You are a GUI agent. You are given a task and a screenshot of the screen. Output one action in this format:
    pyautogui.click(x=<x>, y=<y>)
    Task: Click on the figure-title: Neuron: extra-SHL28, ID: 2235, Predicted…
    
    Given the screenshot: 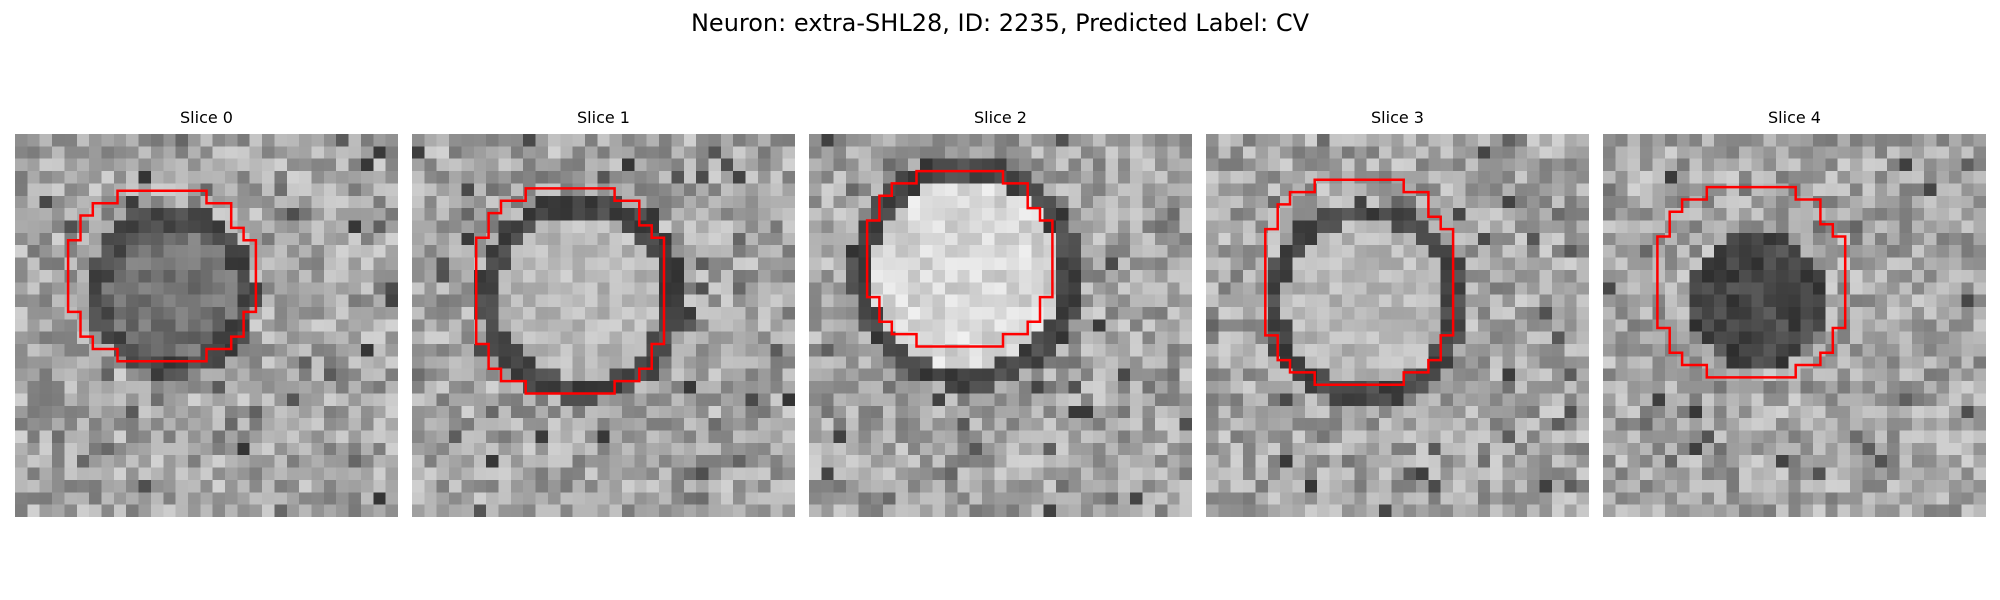 What is the action you would take?
    pyautogui.click(x=1000, y=23)
    